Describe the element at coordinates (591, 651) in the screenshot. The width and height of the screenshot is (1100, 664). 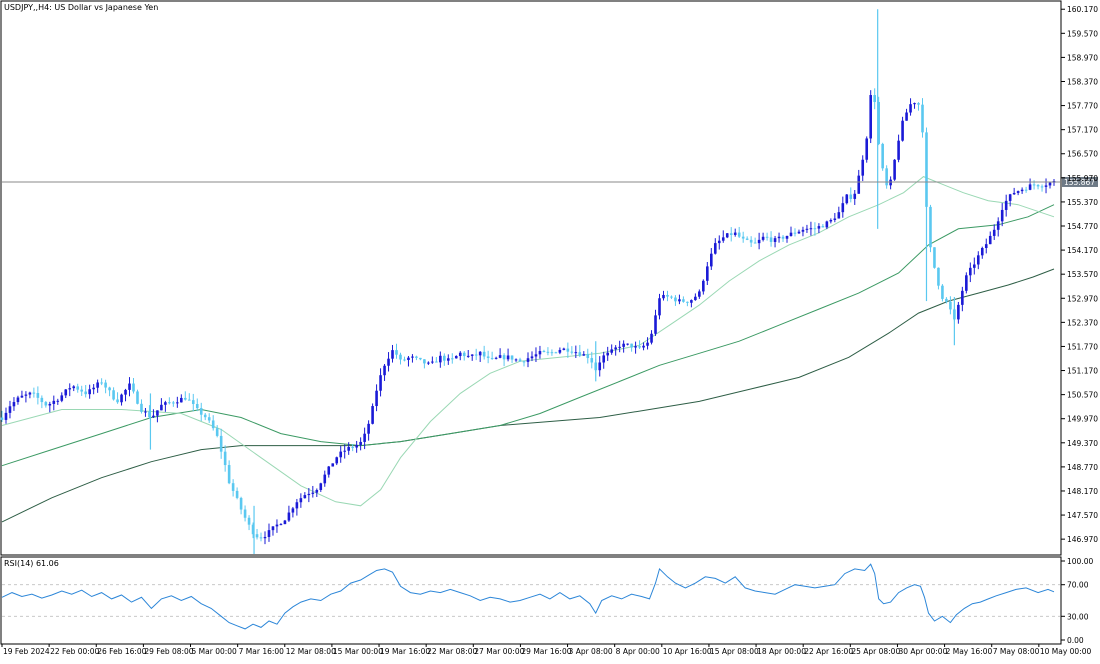
I see `x-tick-label: 3 Apr 08:00` at that location.